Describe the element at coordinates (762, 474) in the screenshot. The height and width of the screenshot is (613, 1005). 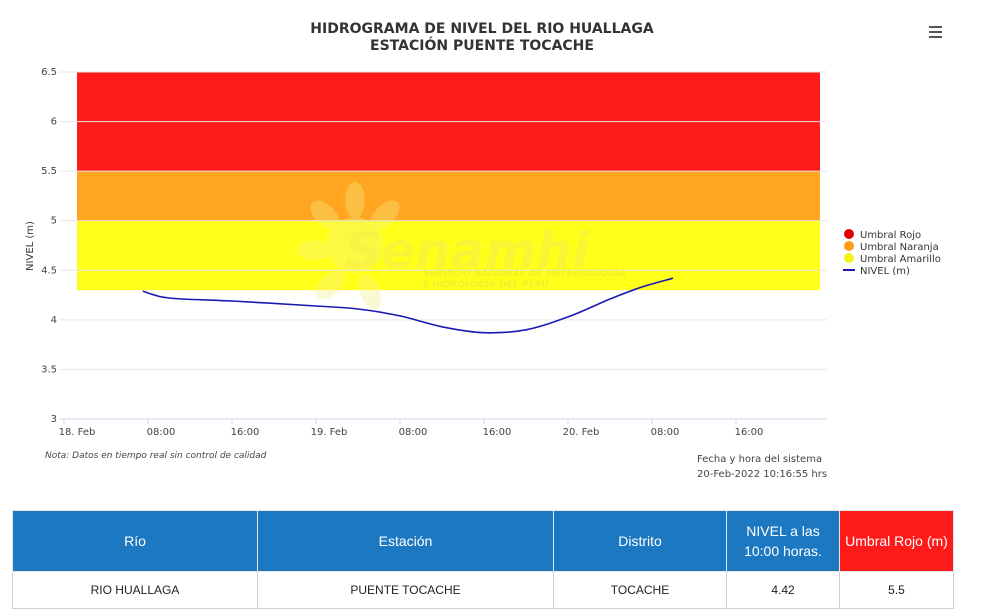
I see `system-time-value: 20-Feb-2022 10:16:55 hrs` at that location.